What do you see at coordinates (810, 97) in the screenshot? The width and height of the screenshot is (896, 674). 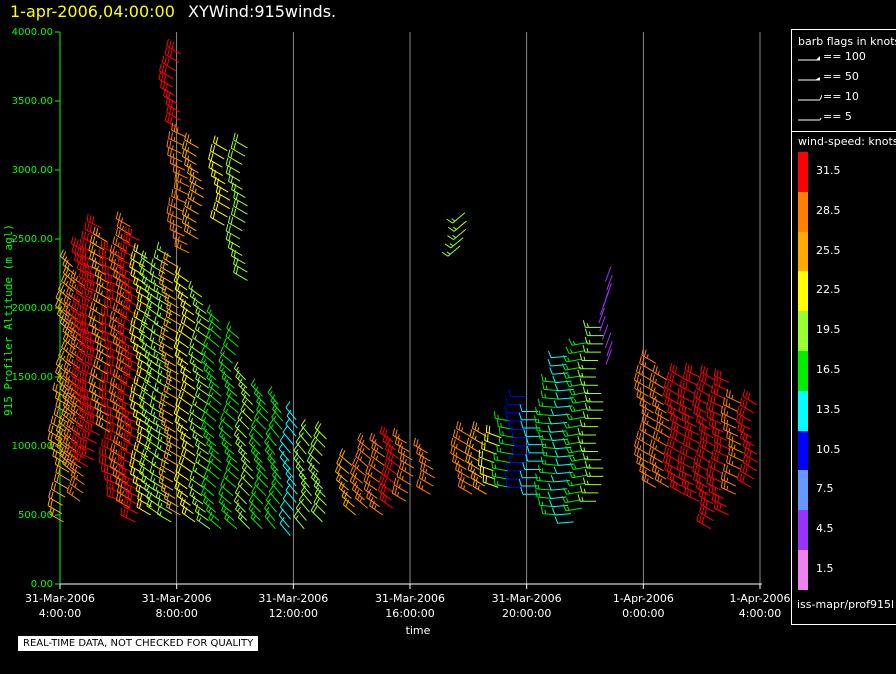 I see `barb-flag-icon` at bounding box center [810, 97].